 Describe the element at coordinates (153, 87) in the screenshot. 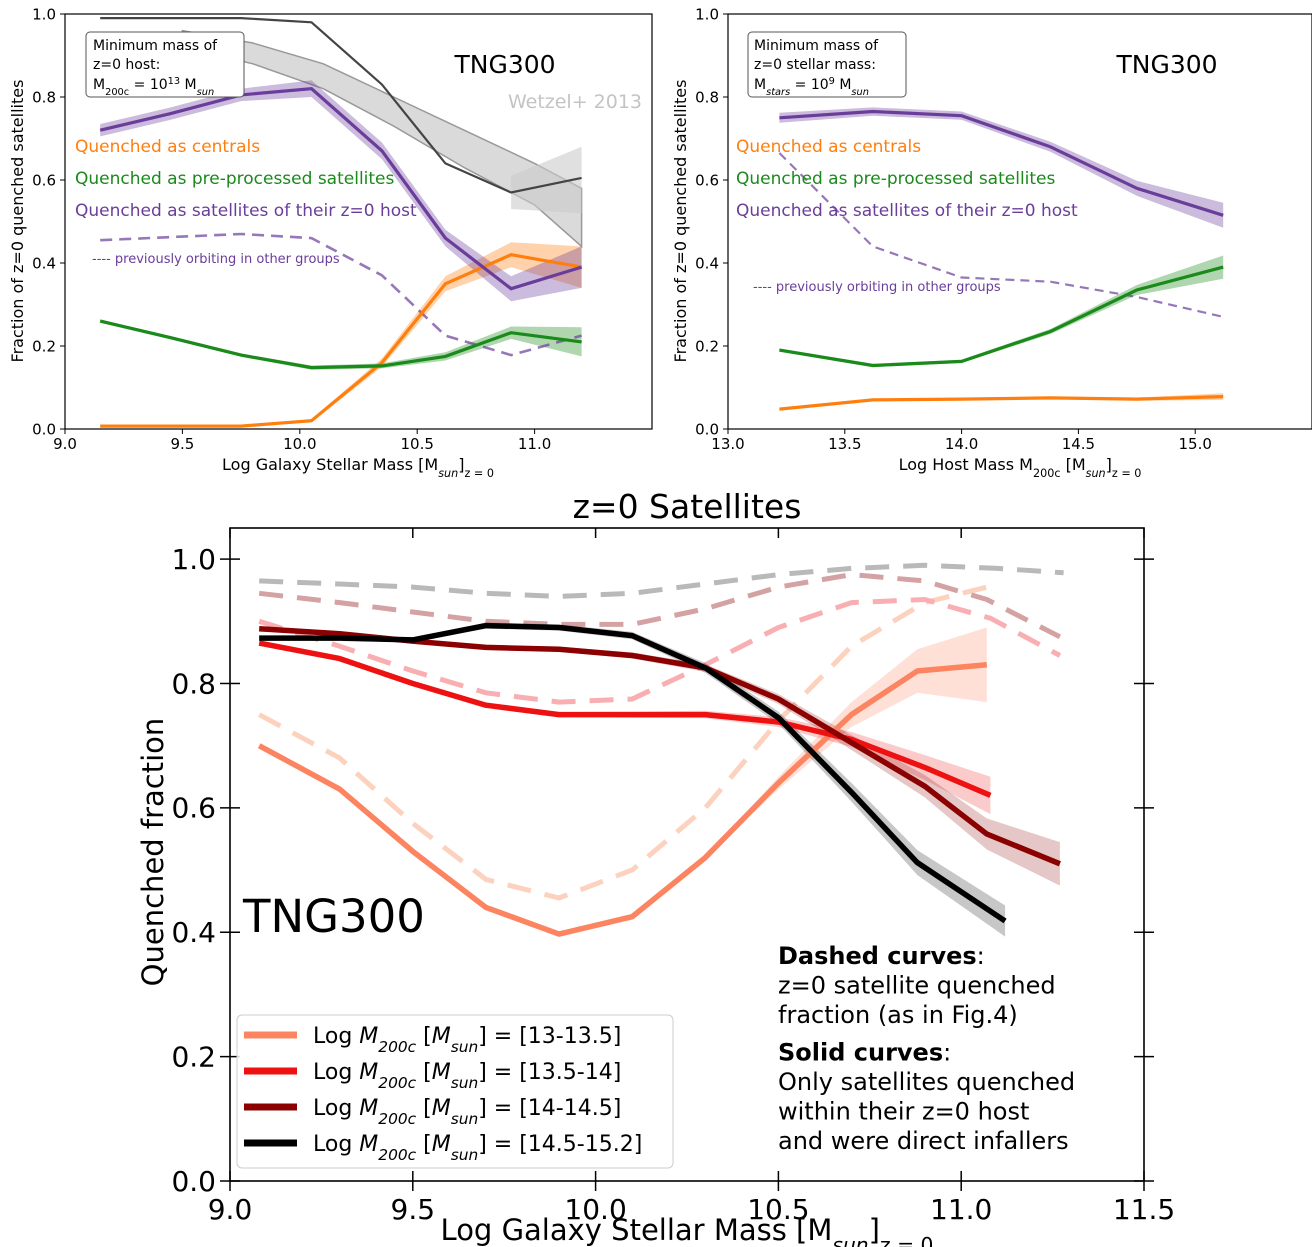

I see `info-line: M200c = 1013 Msun` at that location.